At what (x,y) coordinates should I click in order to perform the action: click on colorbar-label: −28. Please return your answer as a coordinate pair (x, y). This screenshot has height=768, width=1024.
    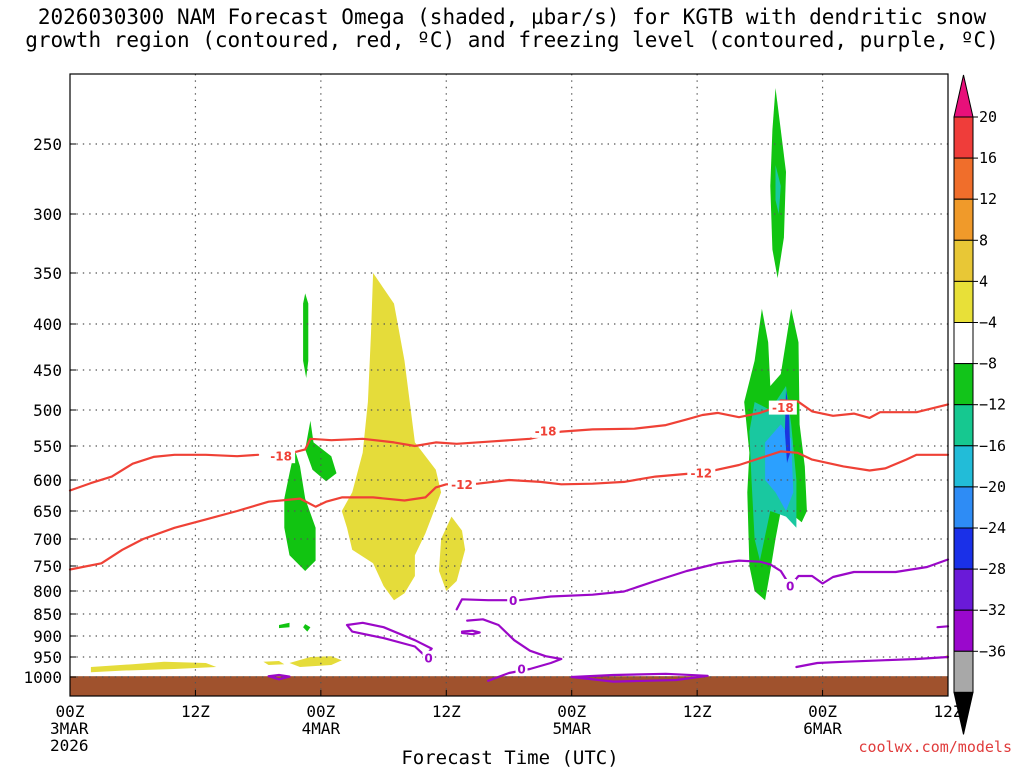
    Looking at the image, I should click on (992, 569).